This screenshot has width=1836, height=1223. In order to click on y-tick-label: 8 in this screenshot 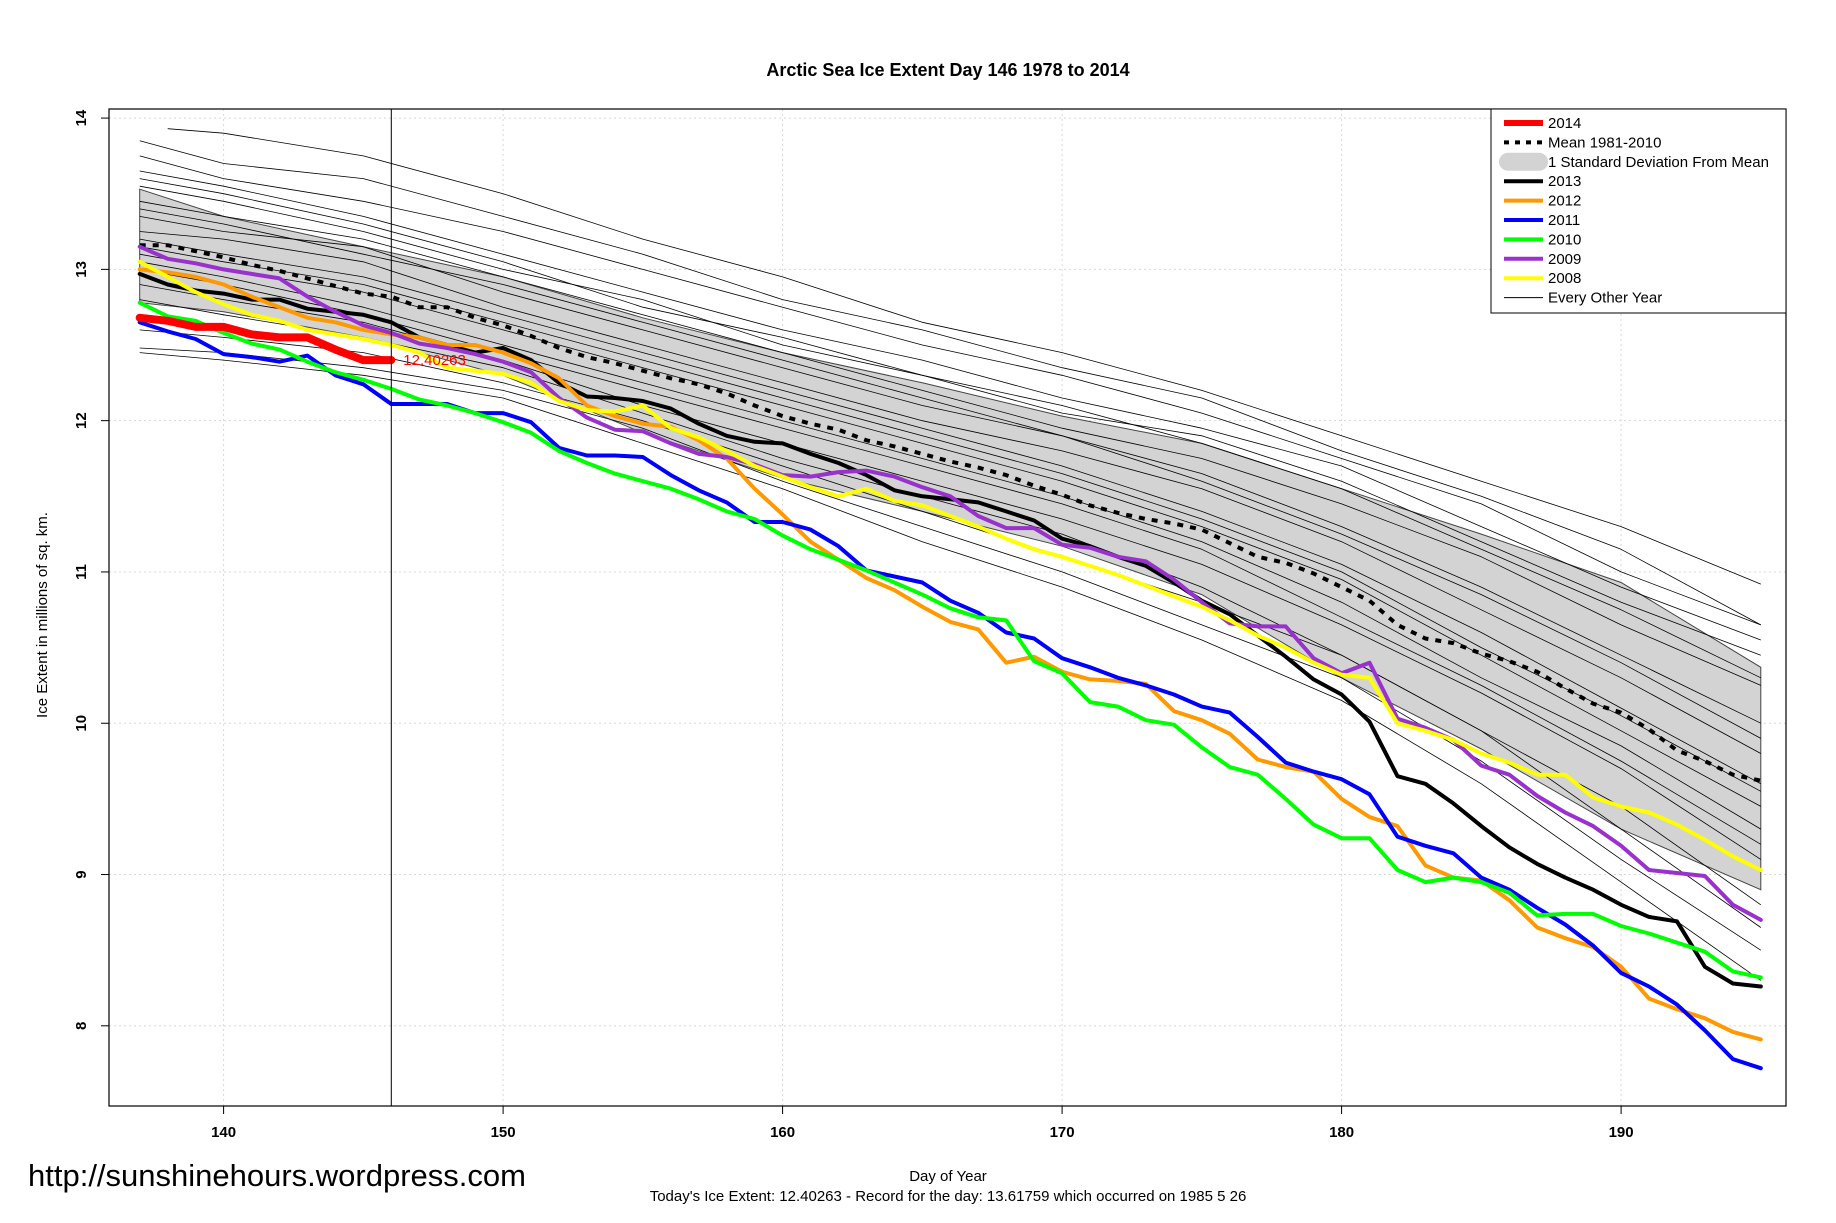, I will do `click(81, 1026)`.